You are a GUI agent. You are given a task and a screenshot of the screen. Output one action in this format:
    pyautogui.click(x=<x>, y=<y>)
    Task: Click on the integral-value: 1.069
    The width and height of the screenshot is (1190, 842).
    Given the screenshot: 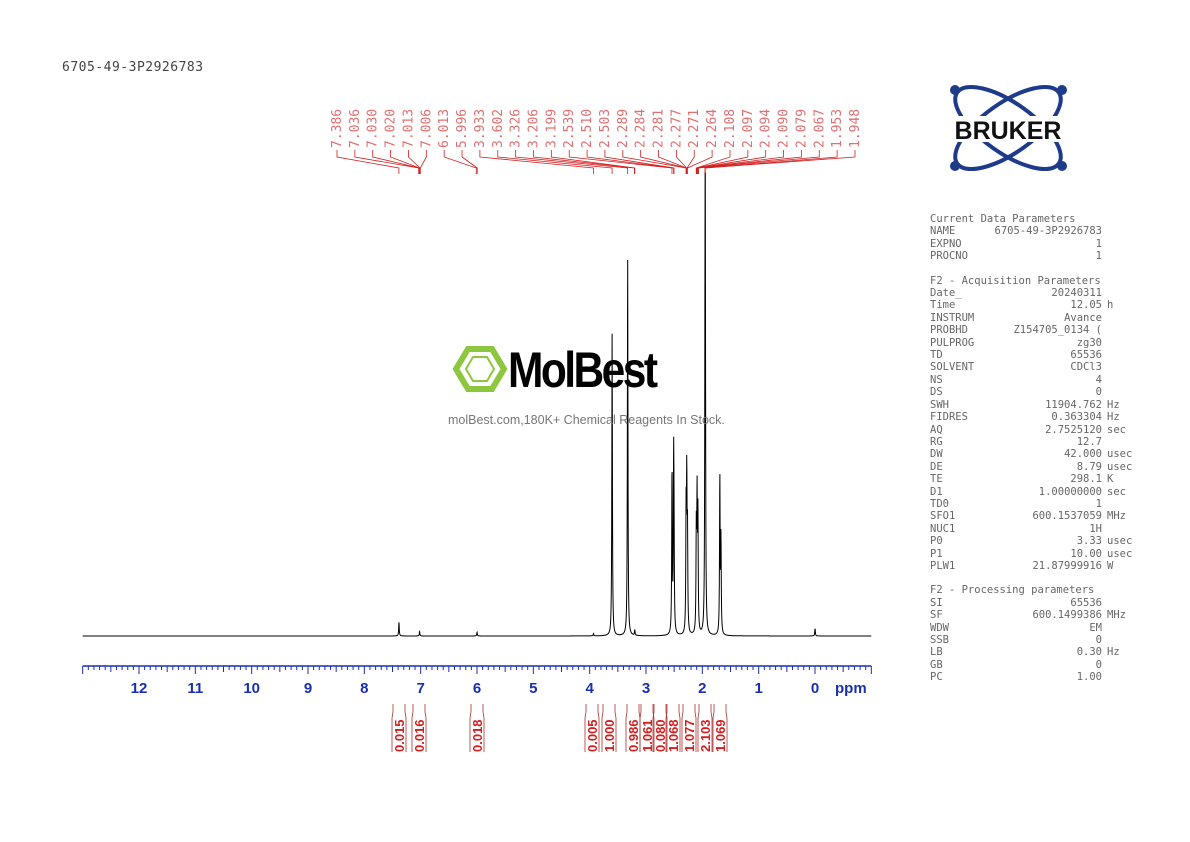 What is the action you would take?
    pyautogui.click(x=720, y=735)
    